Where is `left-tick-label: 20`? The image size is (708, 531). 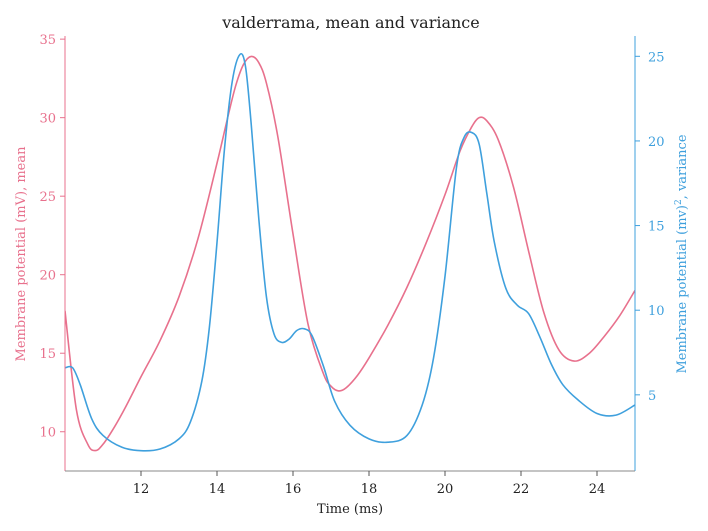 left-tick-label: 20 is located at coordinates (47, 276).